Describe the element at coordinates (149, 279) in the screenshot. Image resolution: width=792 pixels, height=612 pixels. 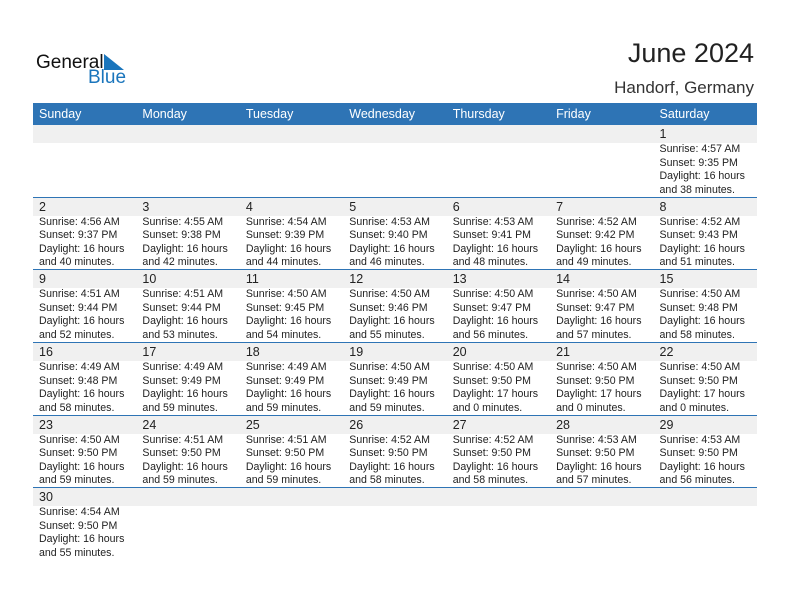
I see `day-number: 10` at that location.